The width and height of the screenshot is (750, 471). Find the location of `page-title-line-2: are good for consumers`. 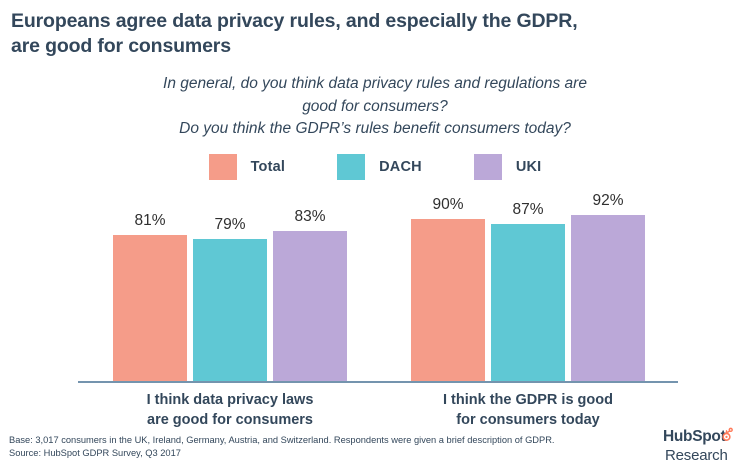

page-title-line-2: are good for consumers is located at coordinates (121, 46).